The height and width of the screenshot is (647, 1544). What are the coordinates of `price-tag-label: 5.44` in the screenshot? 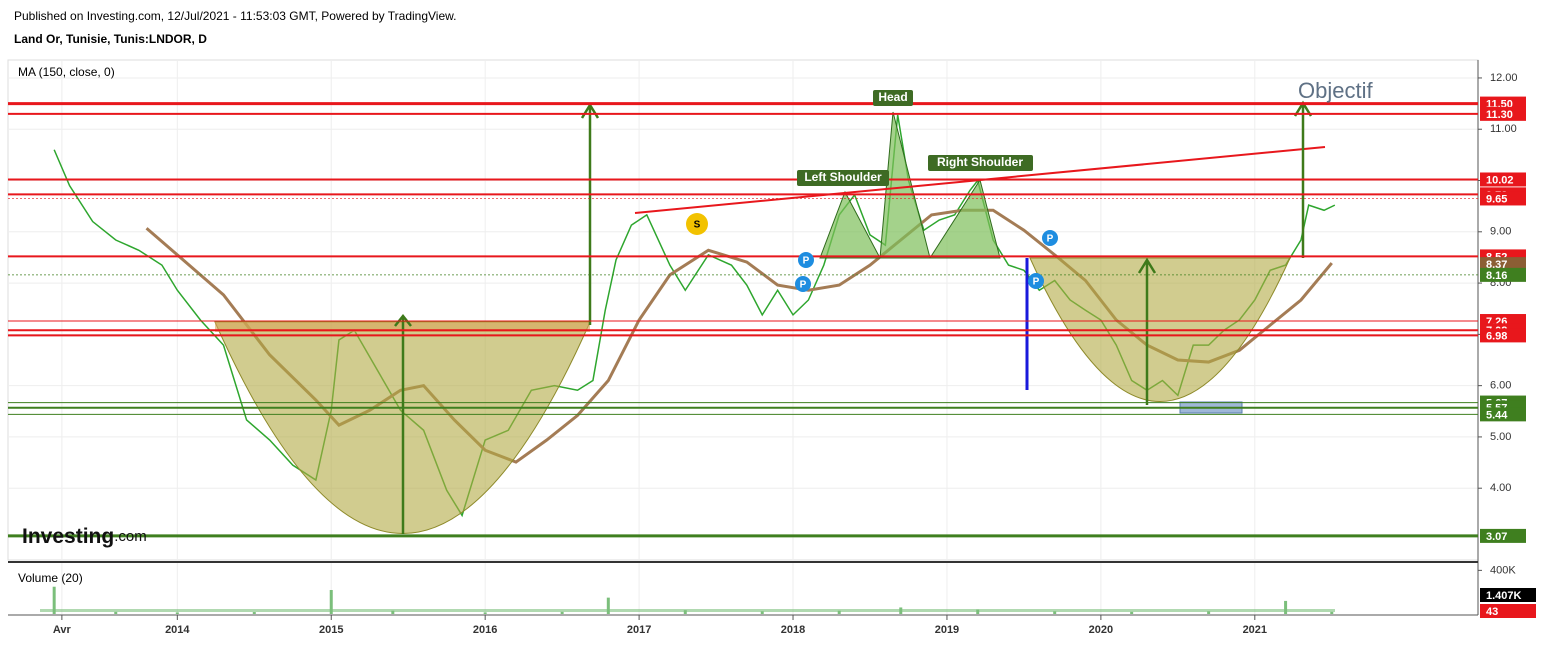 It's located at (1497, 415).